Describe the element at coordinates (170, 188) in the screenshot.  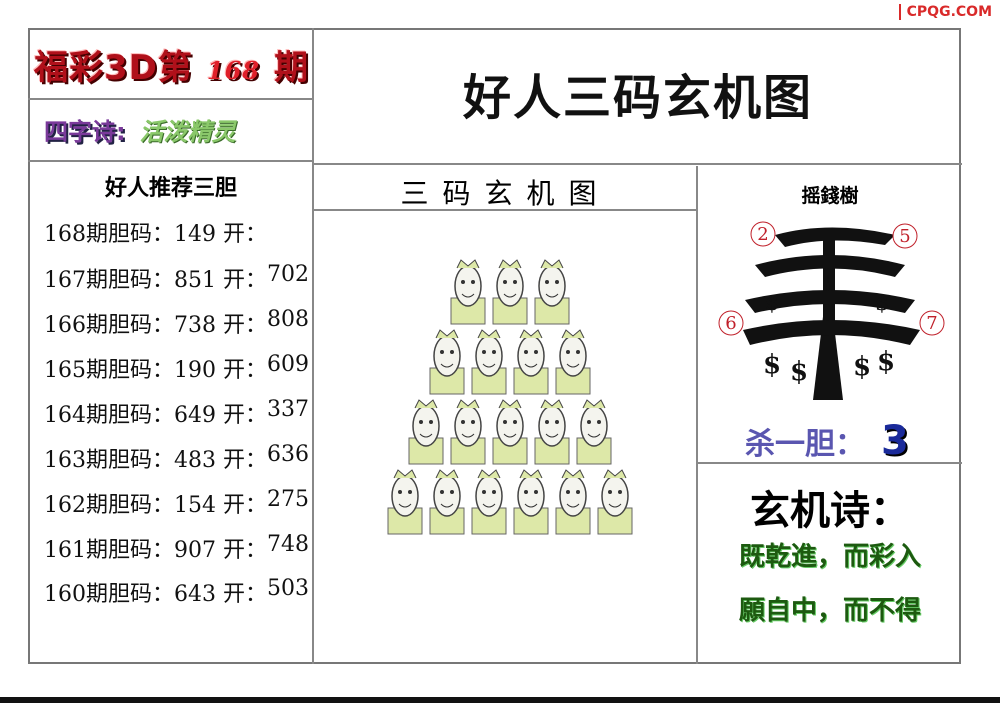
I see `recommend-title: 好人推荐三胆` at that location.